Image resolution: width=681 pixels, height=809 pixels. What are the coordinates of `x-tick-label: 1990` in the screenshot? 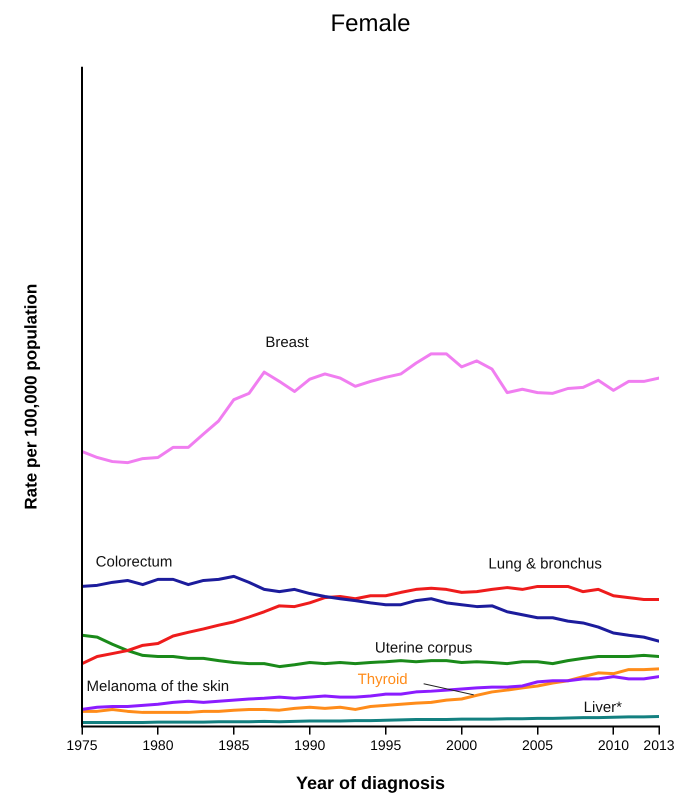 It's located at (310, 744).